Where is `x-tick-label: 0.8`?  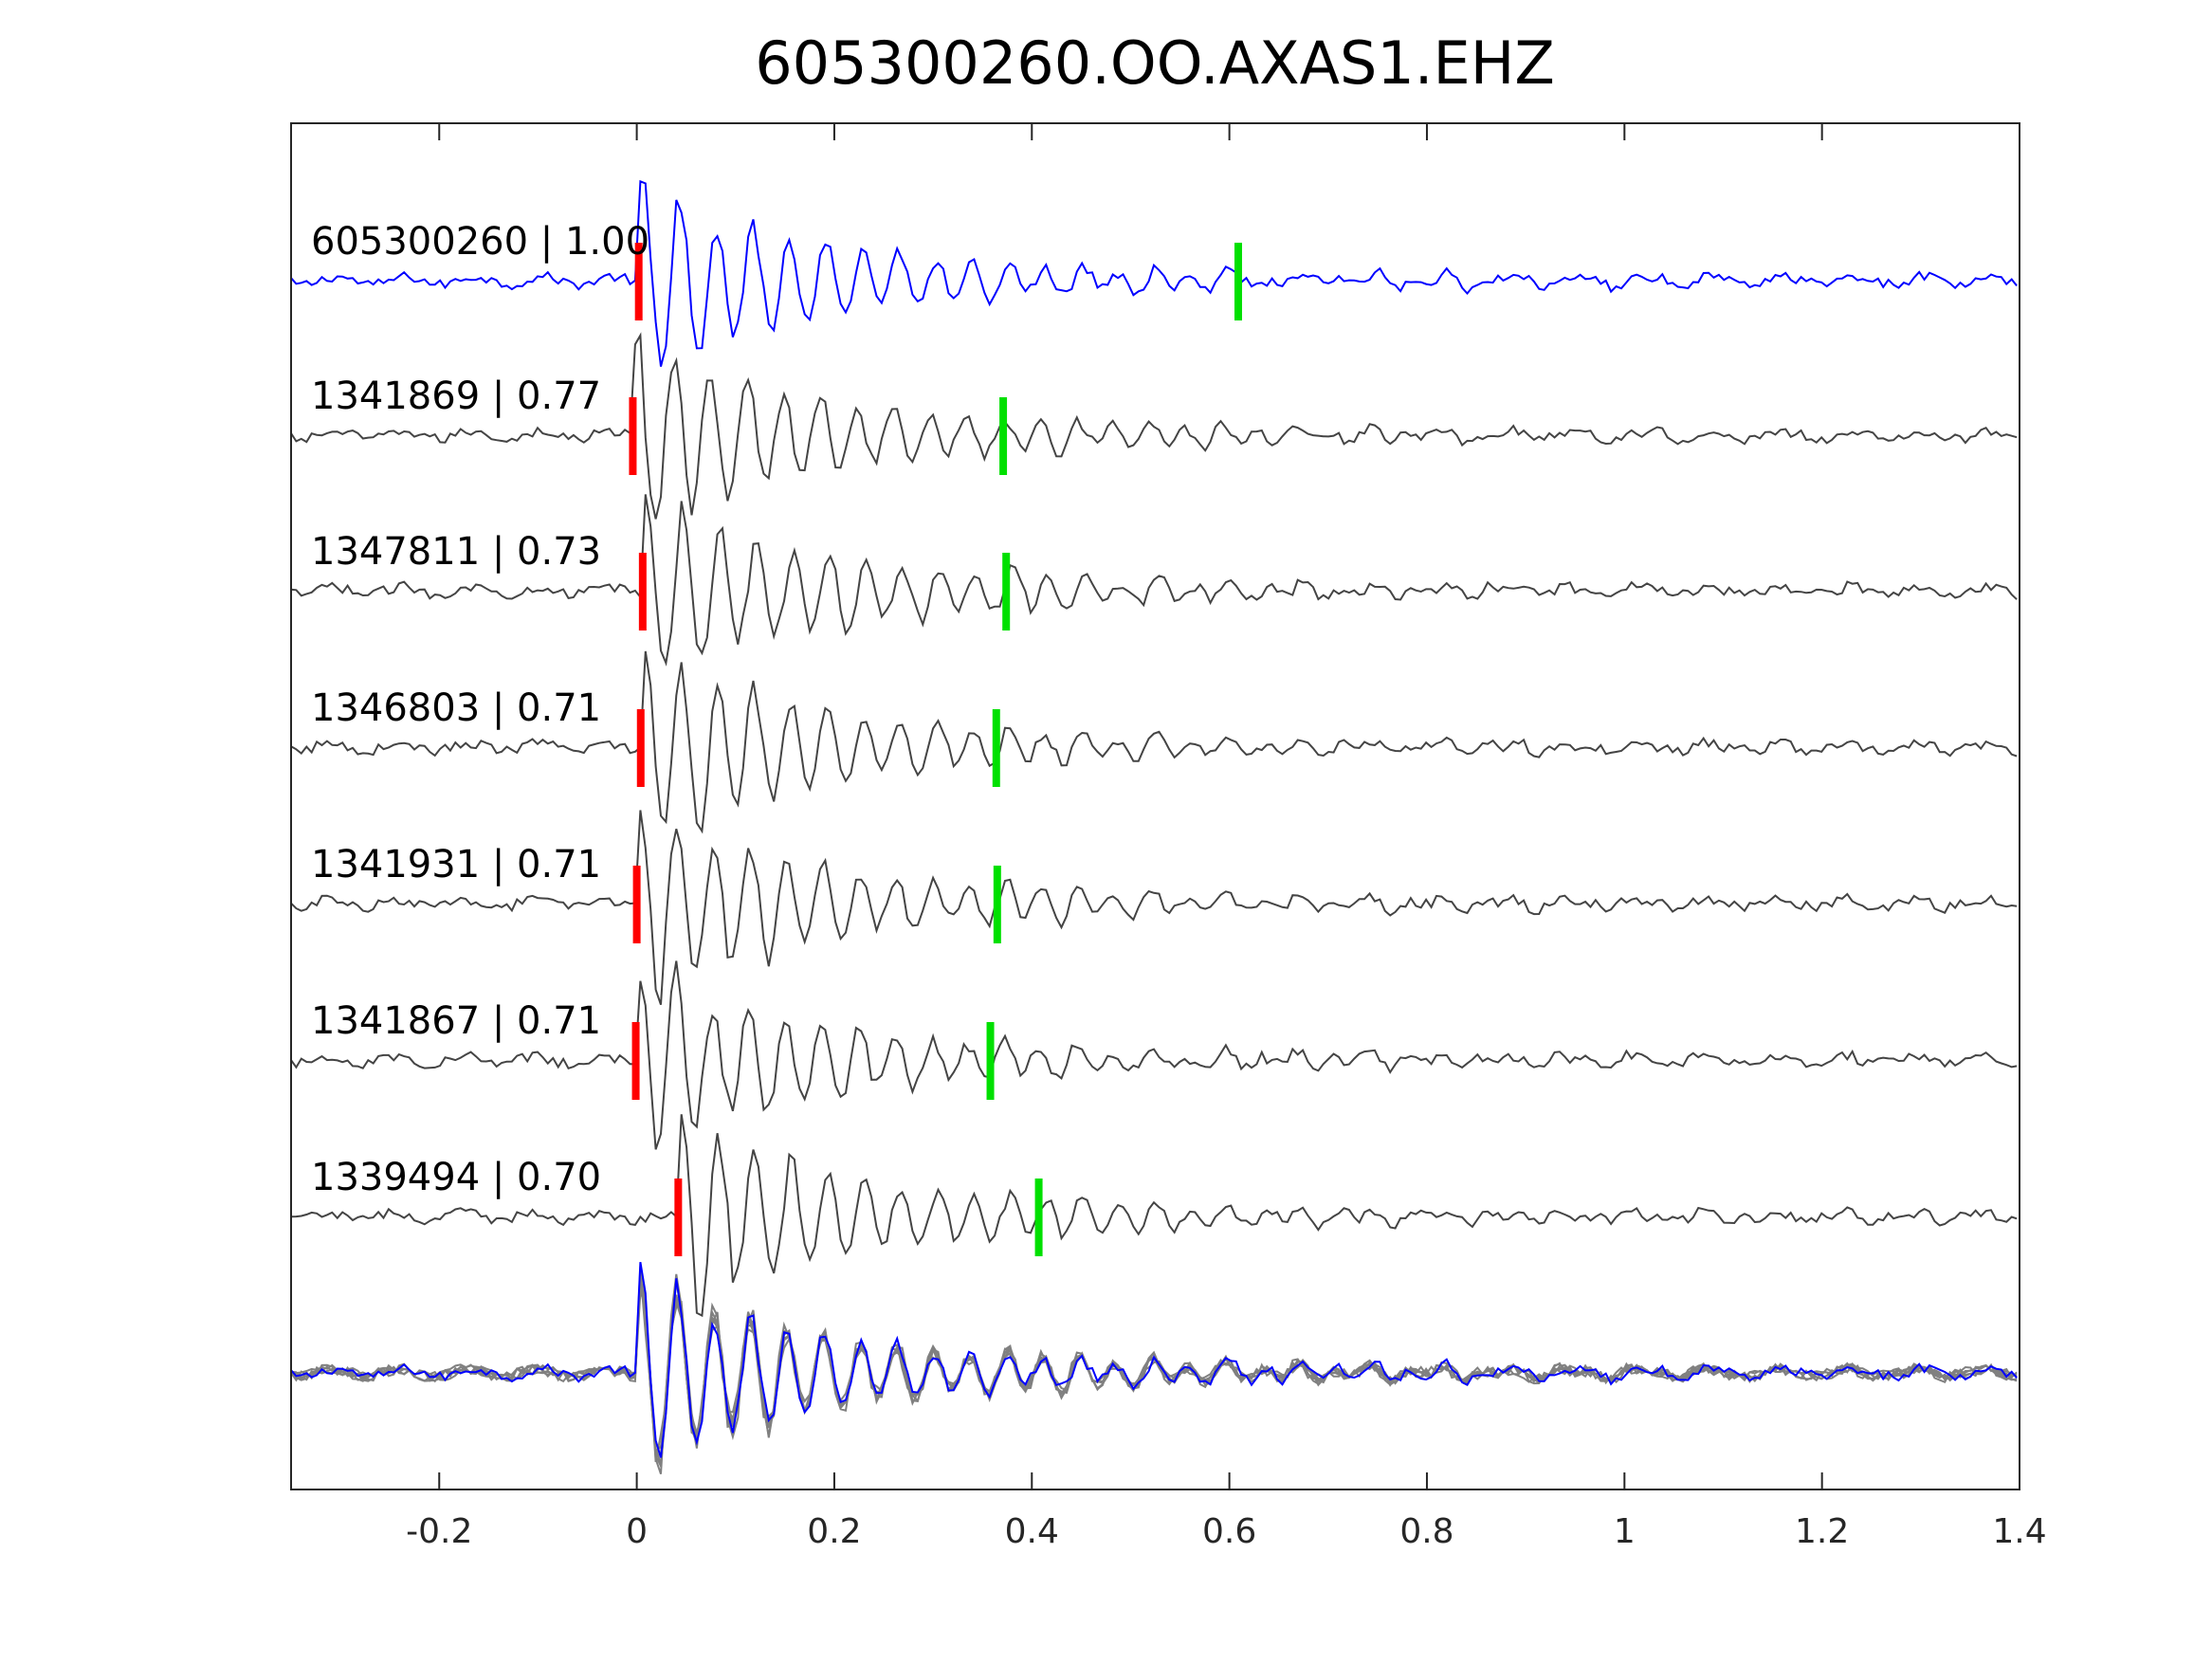 x-tick-label: 0.8 is located at coordinates (1426, 1531).